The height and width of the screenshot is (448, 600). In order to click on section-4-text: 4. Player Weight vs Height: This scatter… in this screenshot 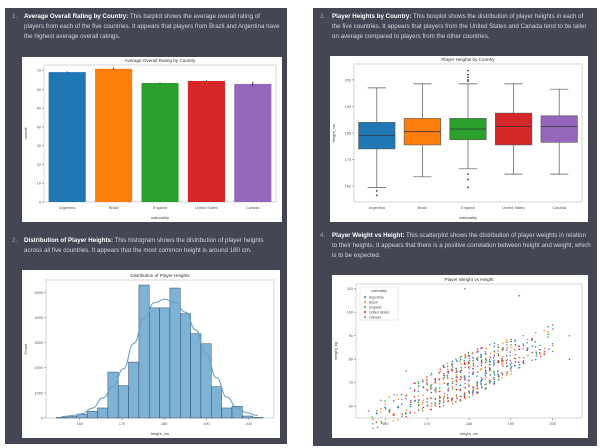, I will do `click(456, 247)`.